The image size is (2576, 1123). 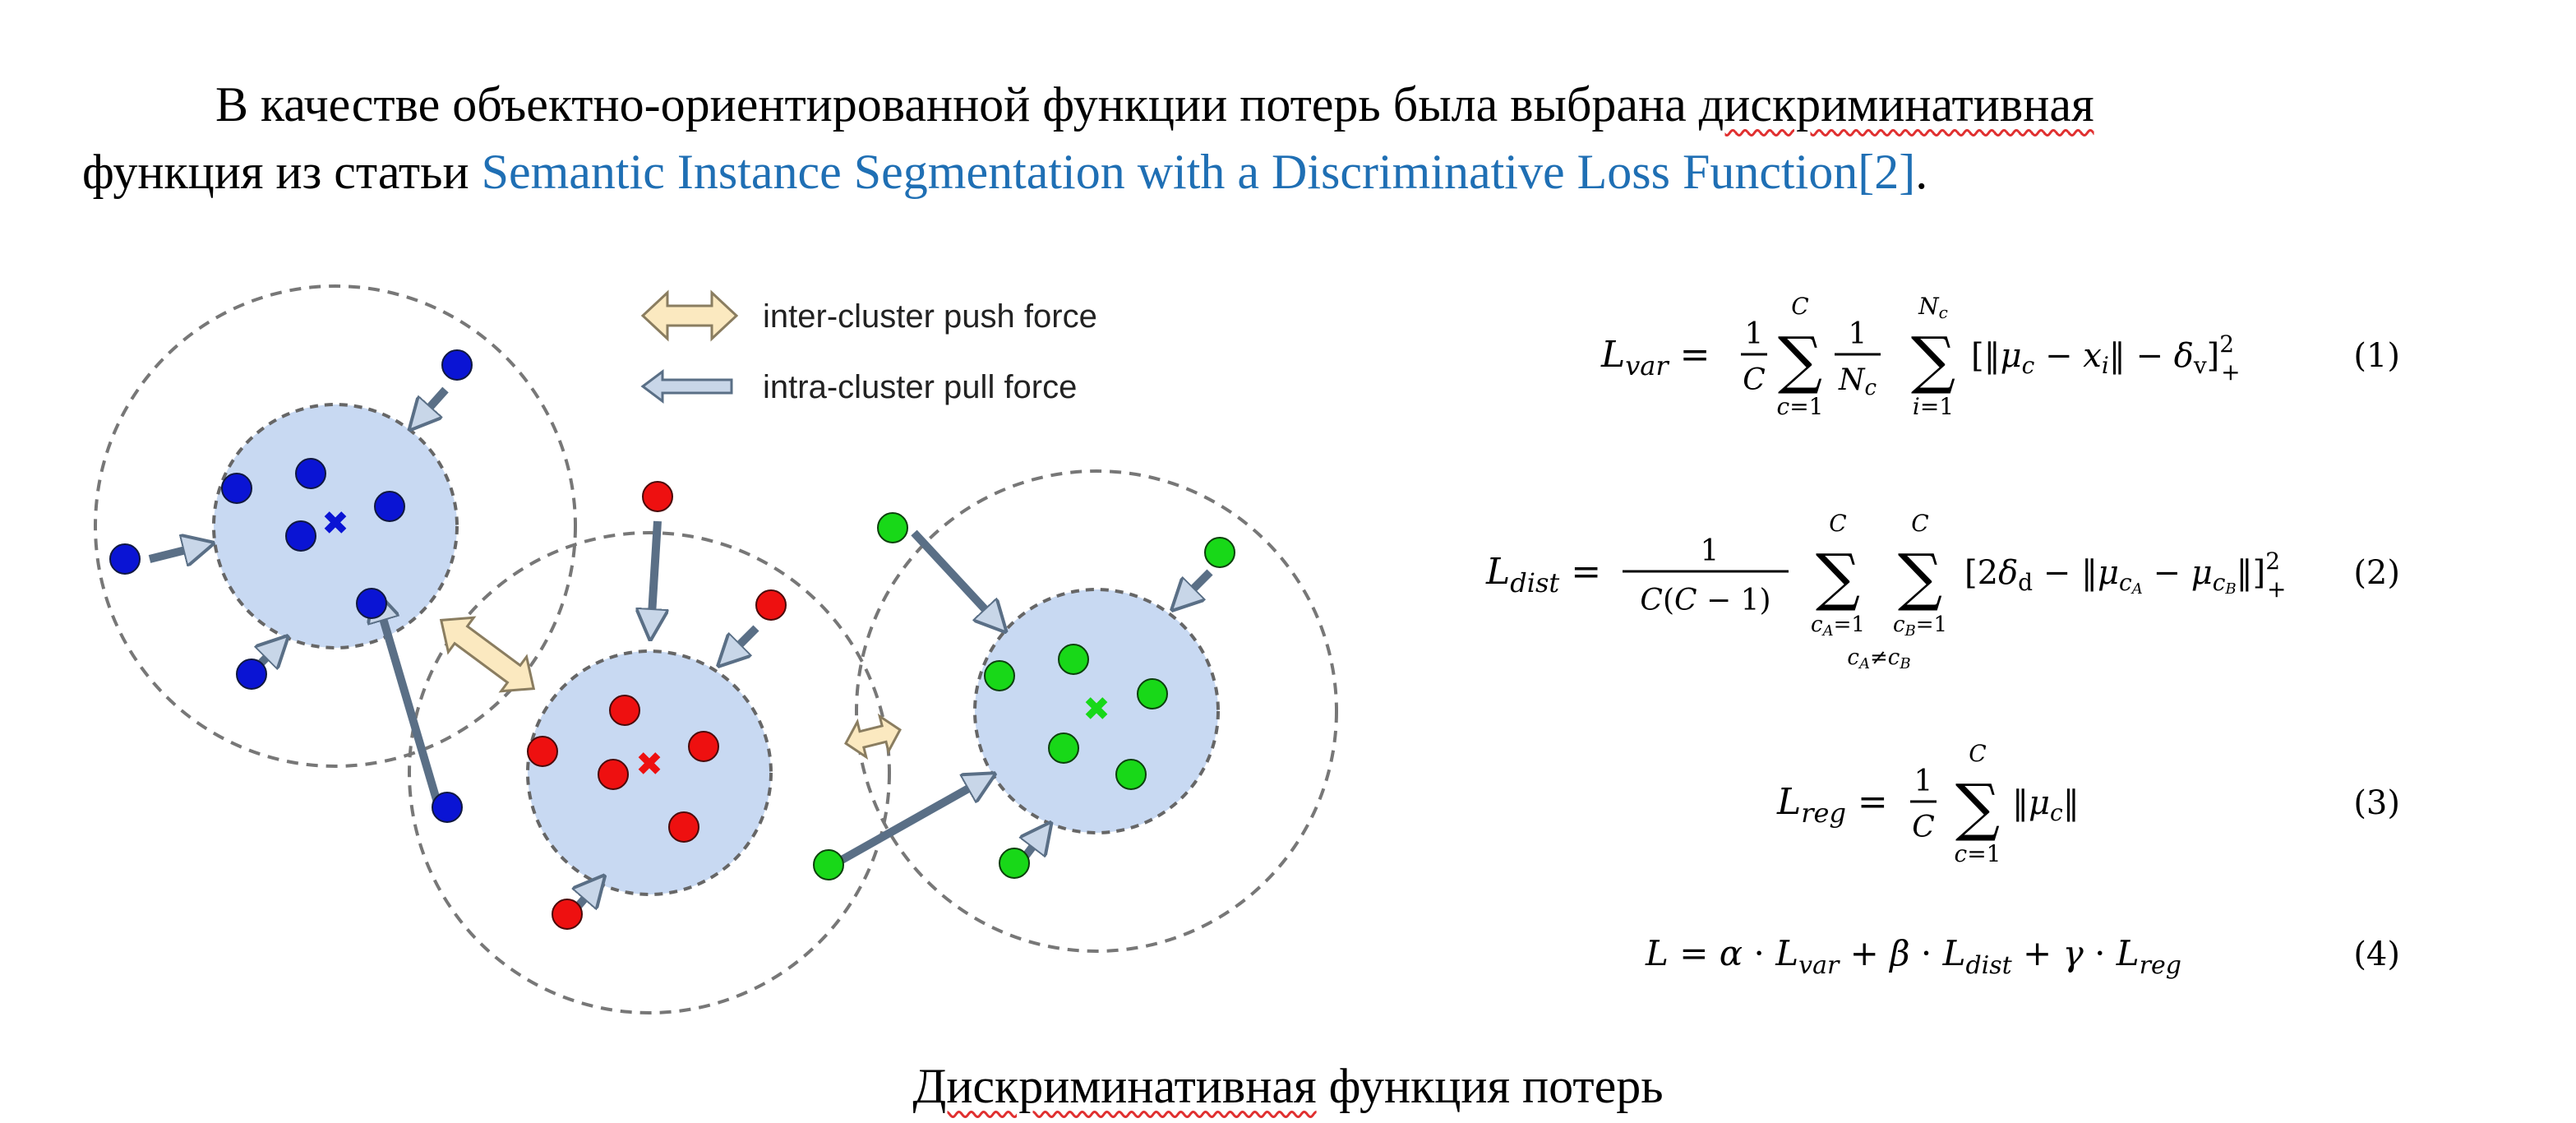 I want to click on green-points, so click(x=1024, y=696).